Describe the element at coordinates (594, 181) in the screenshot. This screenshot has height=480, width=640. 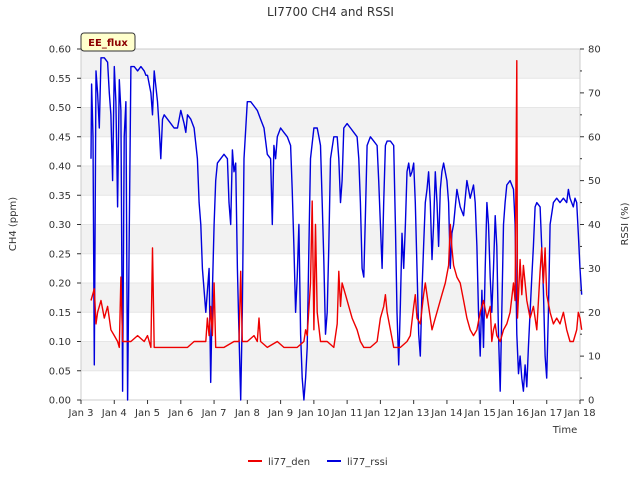
I see `y2-tick-label: 50` at that location.